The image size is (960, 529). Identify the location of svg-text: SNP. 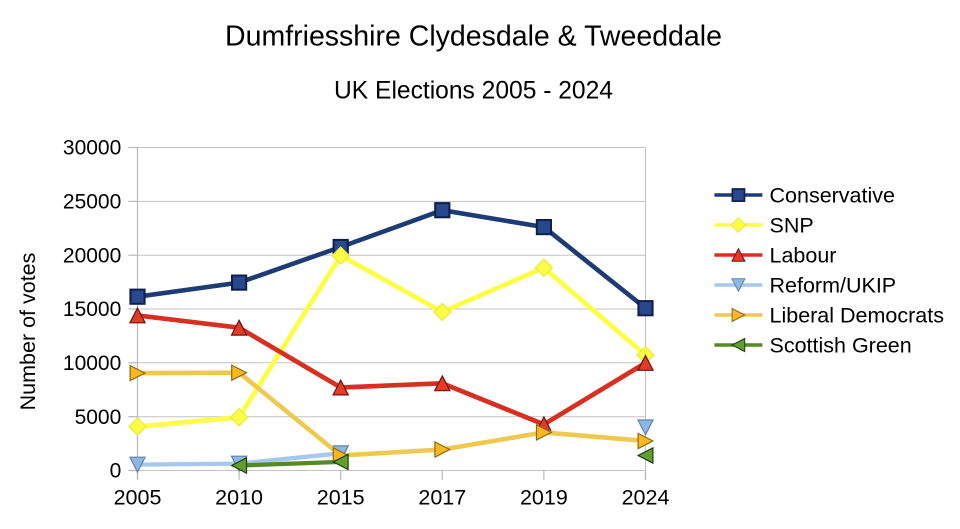
(792, 225).